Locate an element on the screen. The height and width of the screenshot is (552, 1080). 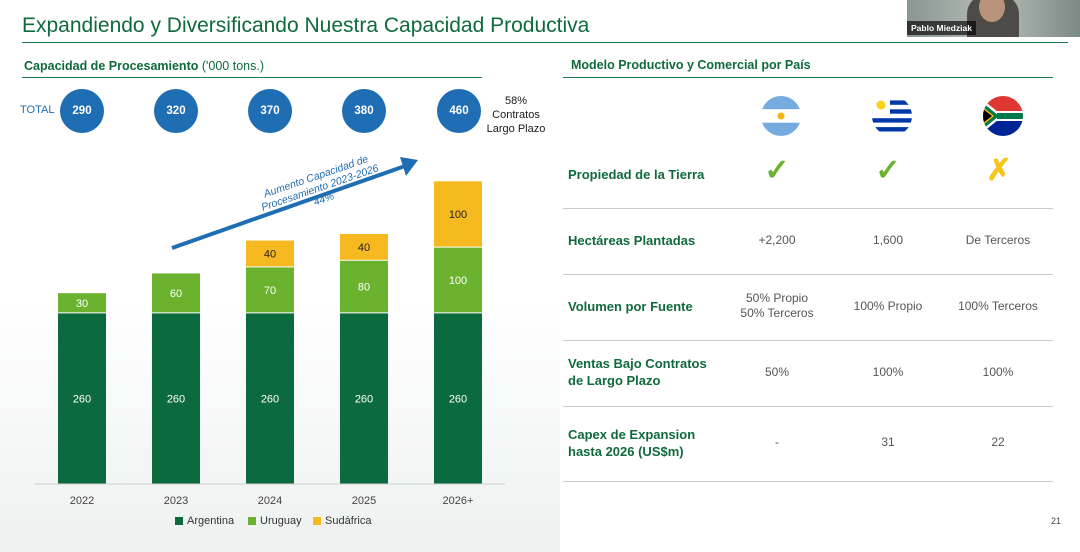
bar-argentina-2024 is located at coordinates (270, 398).